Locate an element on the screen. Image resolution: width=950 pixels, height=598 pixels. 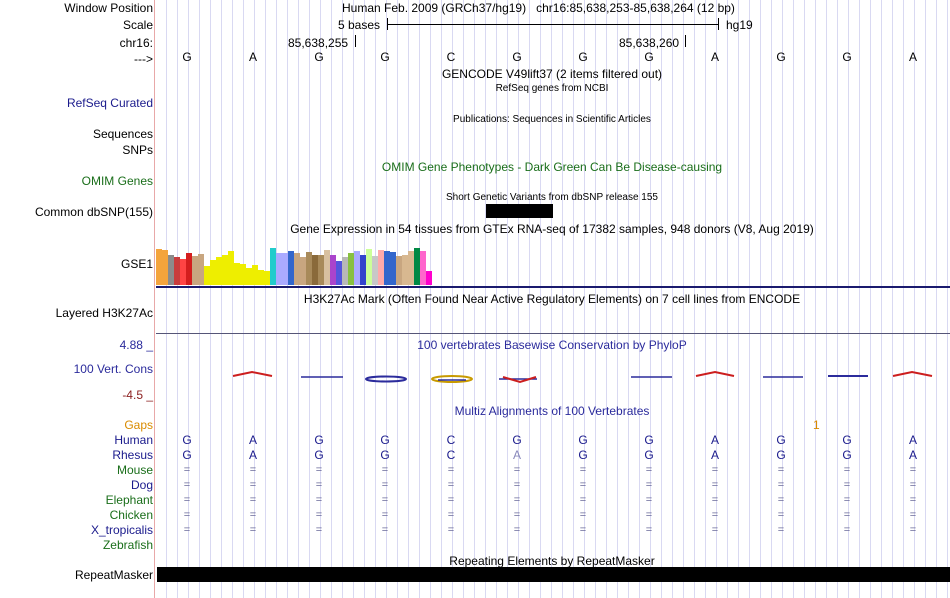
snps-label: SNPs is located at coordinates (137, 150).